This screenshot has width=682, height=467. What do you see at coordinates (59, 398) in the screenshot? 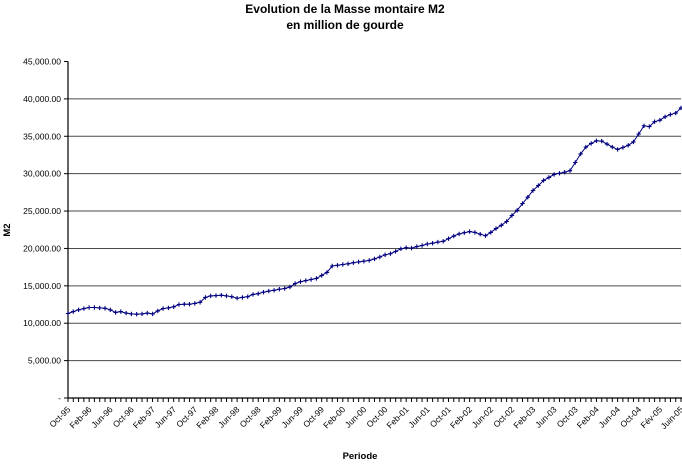
I see `y-tick-label: -` at bounding box center [59, 398].